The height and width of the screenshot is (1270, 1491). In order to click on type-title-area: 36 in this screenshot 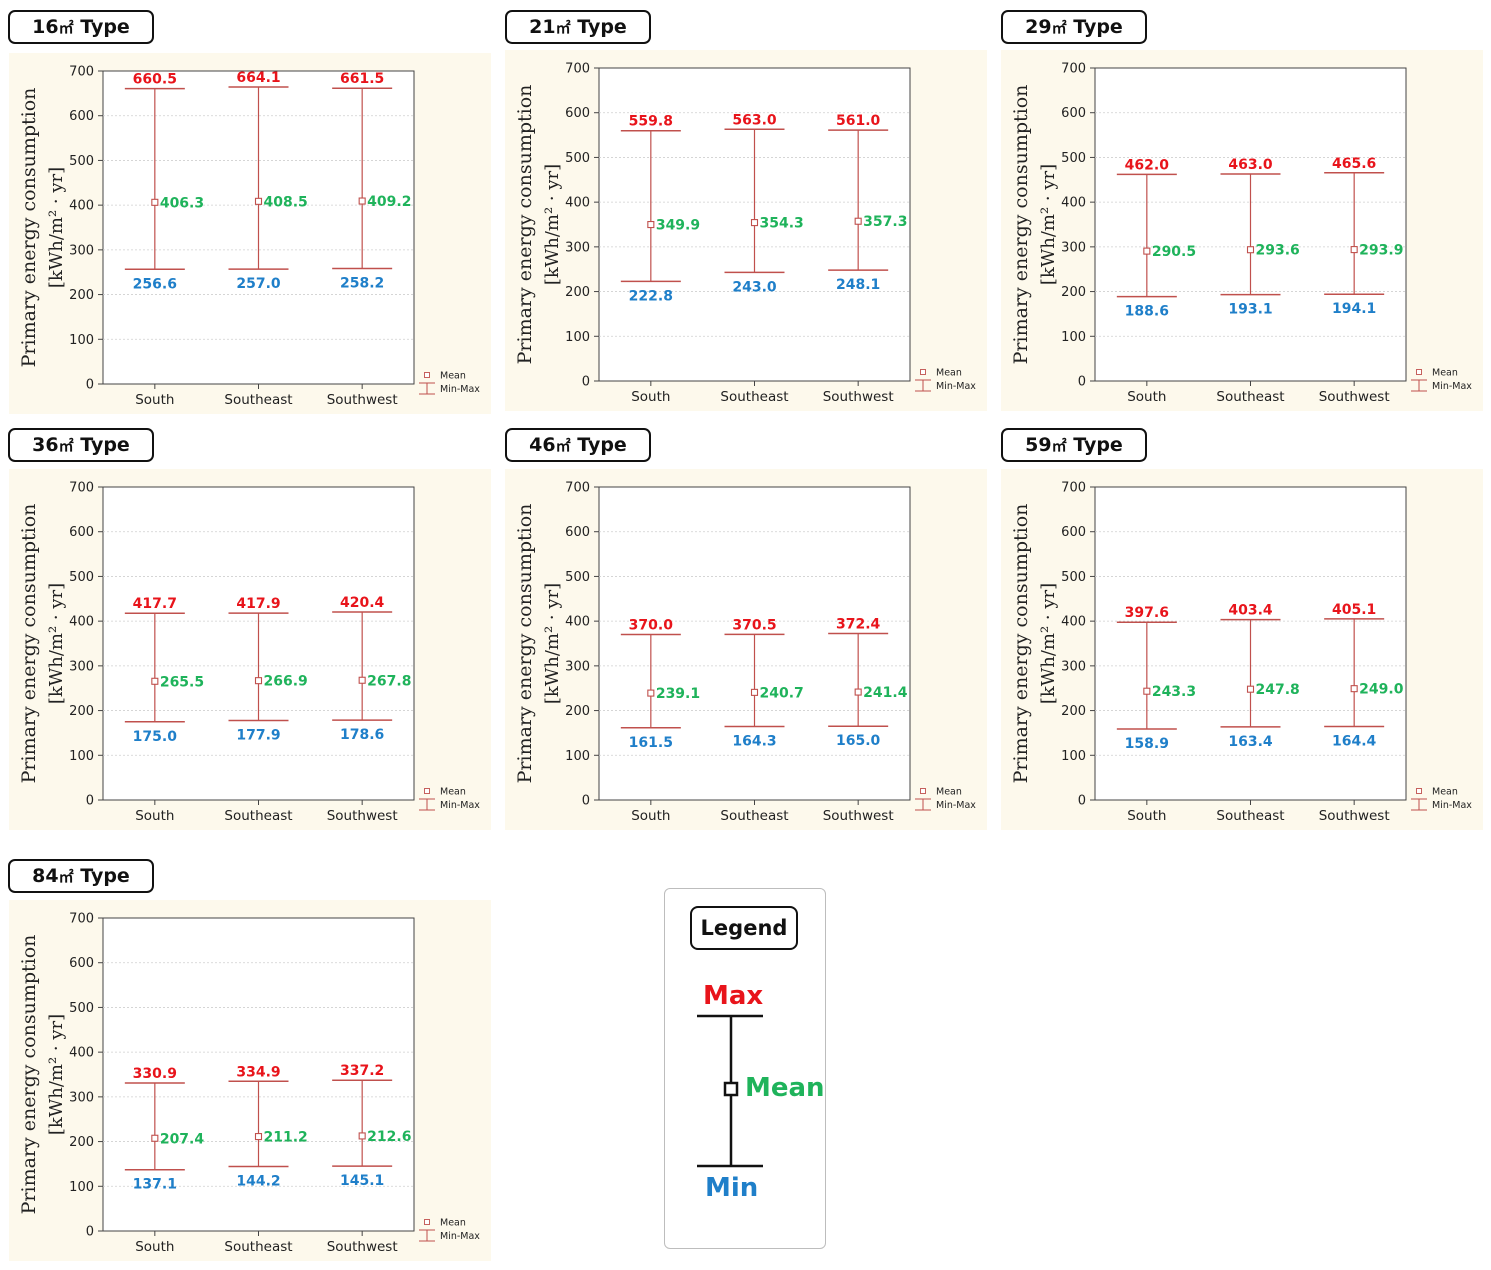, I will do `click(45, 445)`.